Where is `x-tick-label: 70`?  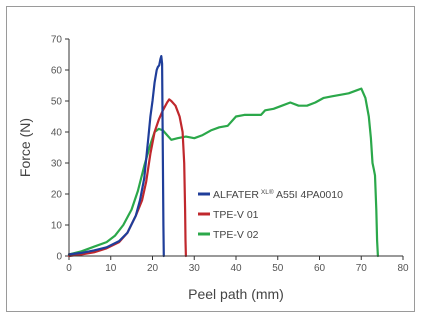 x-tick-label: 70 is located at coordinates (362, 268).